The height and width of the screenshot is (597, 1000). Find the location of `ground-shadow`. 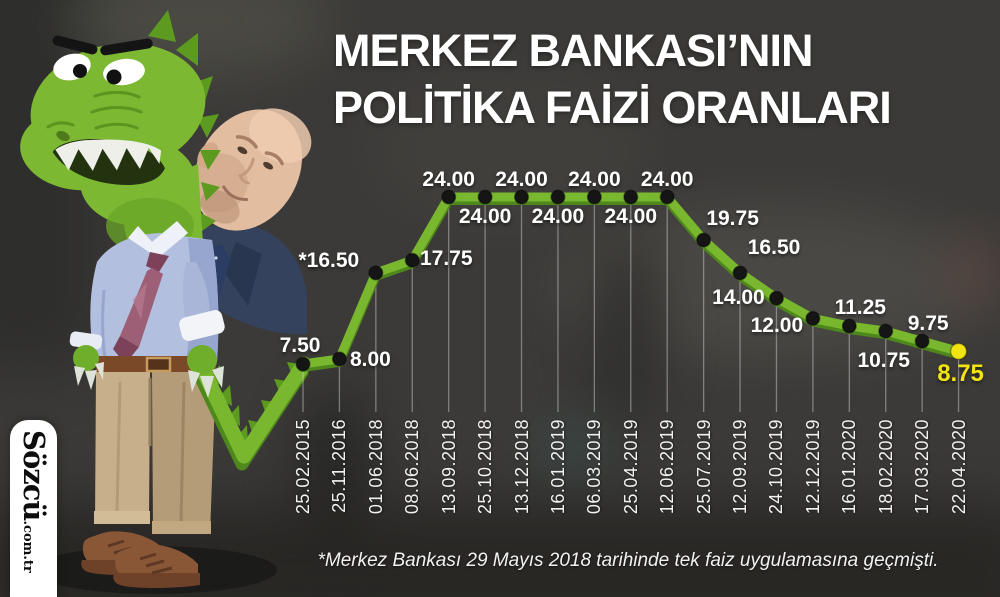

ground-shadow is located at coordinates (155, 570).